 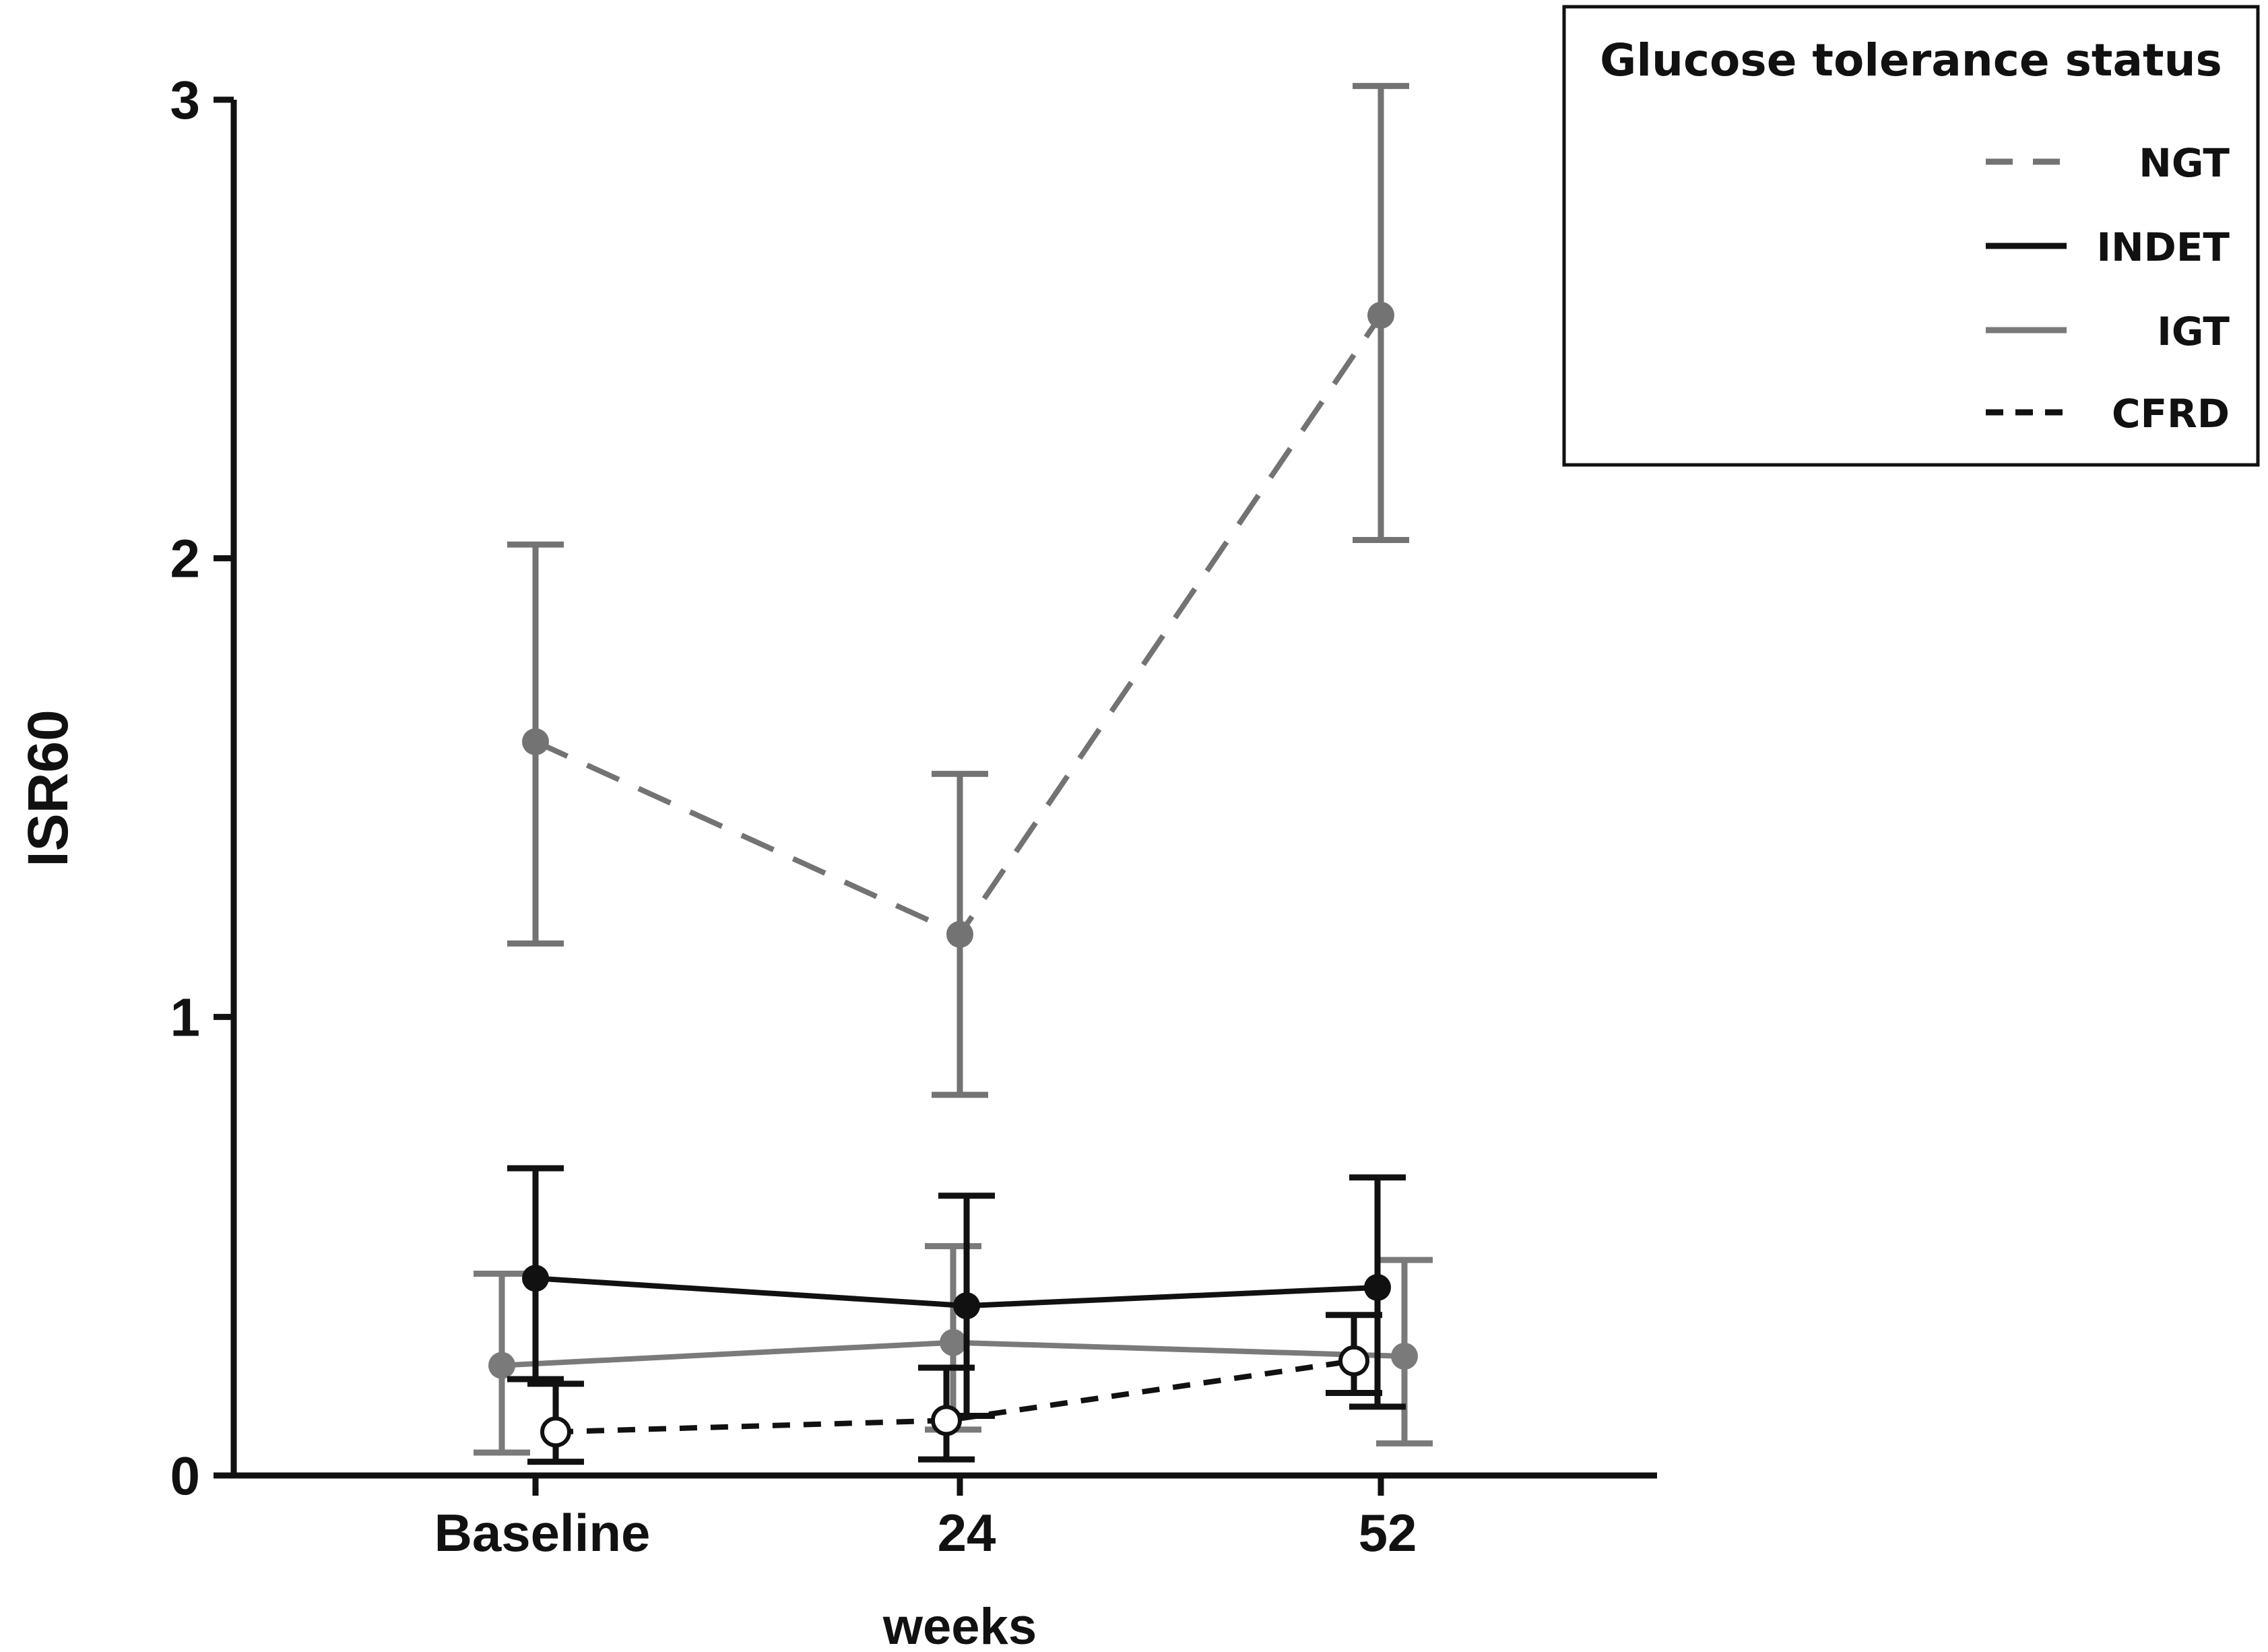 I want to click on y-tick-label: 1, so click(x=186, y=1017).